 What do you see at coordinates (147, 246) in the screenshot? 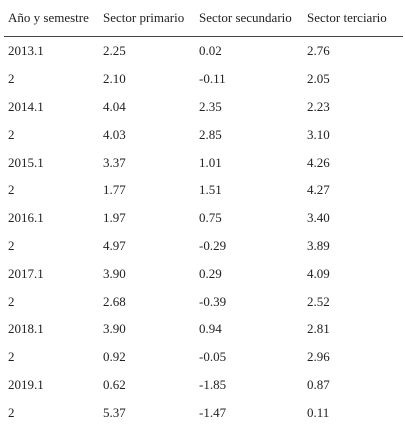
I see `cell-primary-sector: 4.97` at bounding box center [147, 246].